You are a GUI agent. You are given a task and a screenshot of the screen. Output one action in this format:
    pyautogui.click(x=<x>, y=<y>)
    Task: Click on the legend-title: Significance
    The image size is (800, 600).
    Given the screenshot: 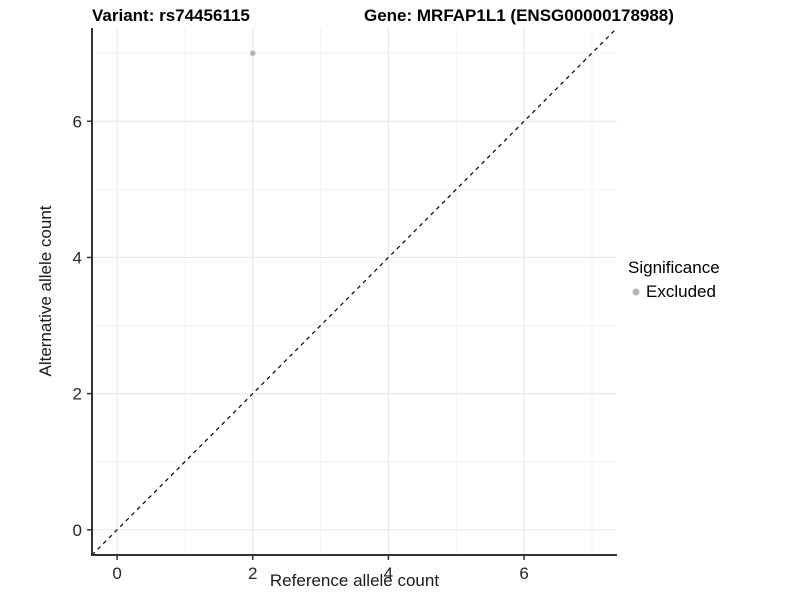 What is the action you would take?
    pyautogui.click(x=674, y=267)
    